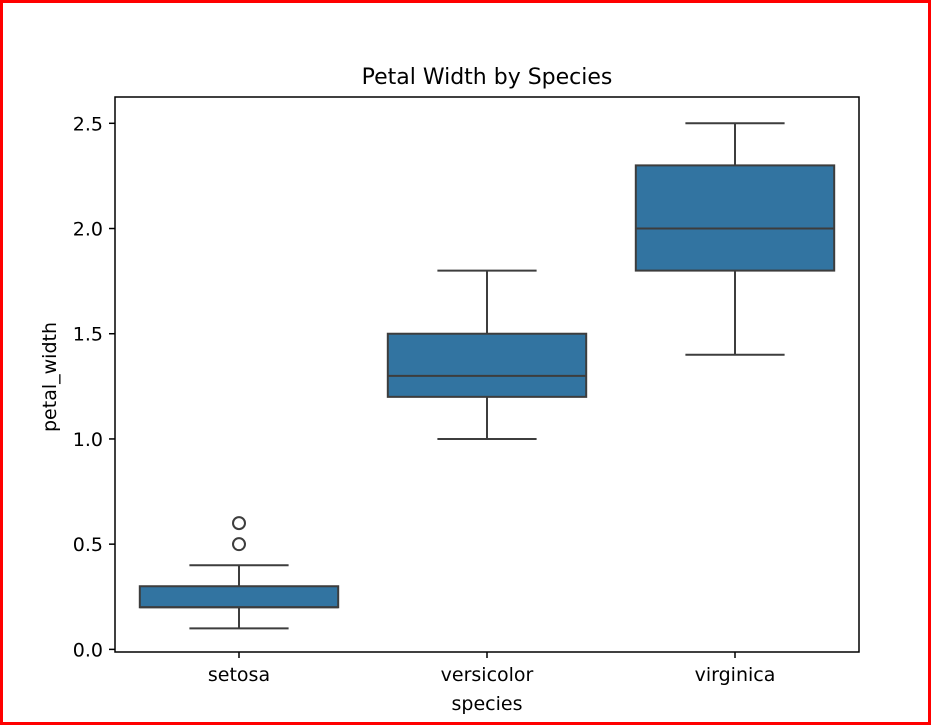 The height and width of the screenshot is (725, 931). What do you see at coordinates (88, 124) in the screenshot?
I see `y-tick-label: 2.5` at bounding box center [88, 124].